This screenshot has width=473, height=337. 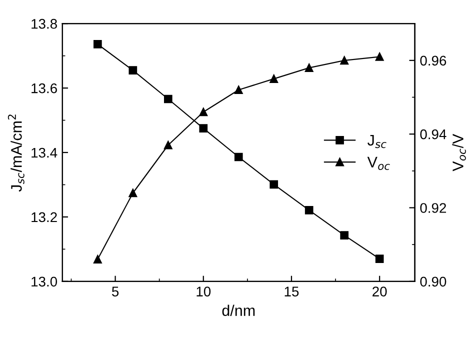 What do you see at coordinates (44, 217) in the screenshot?
I see `y-tick-label: 13.2` at bounding box center [44, 217].